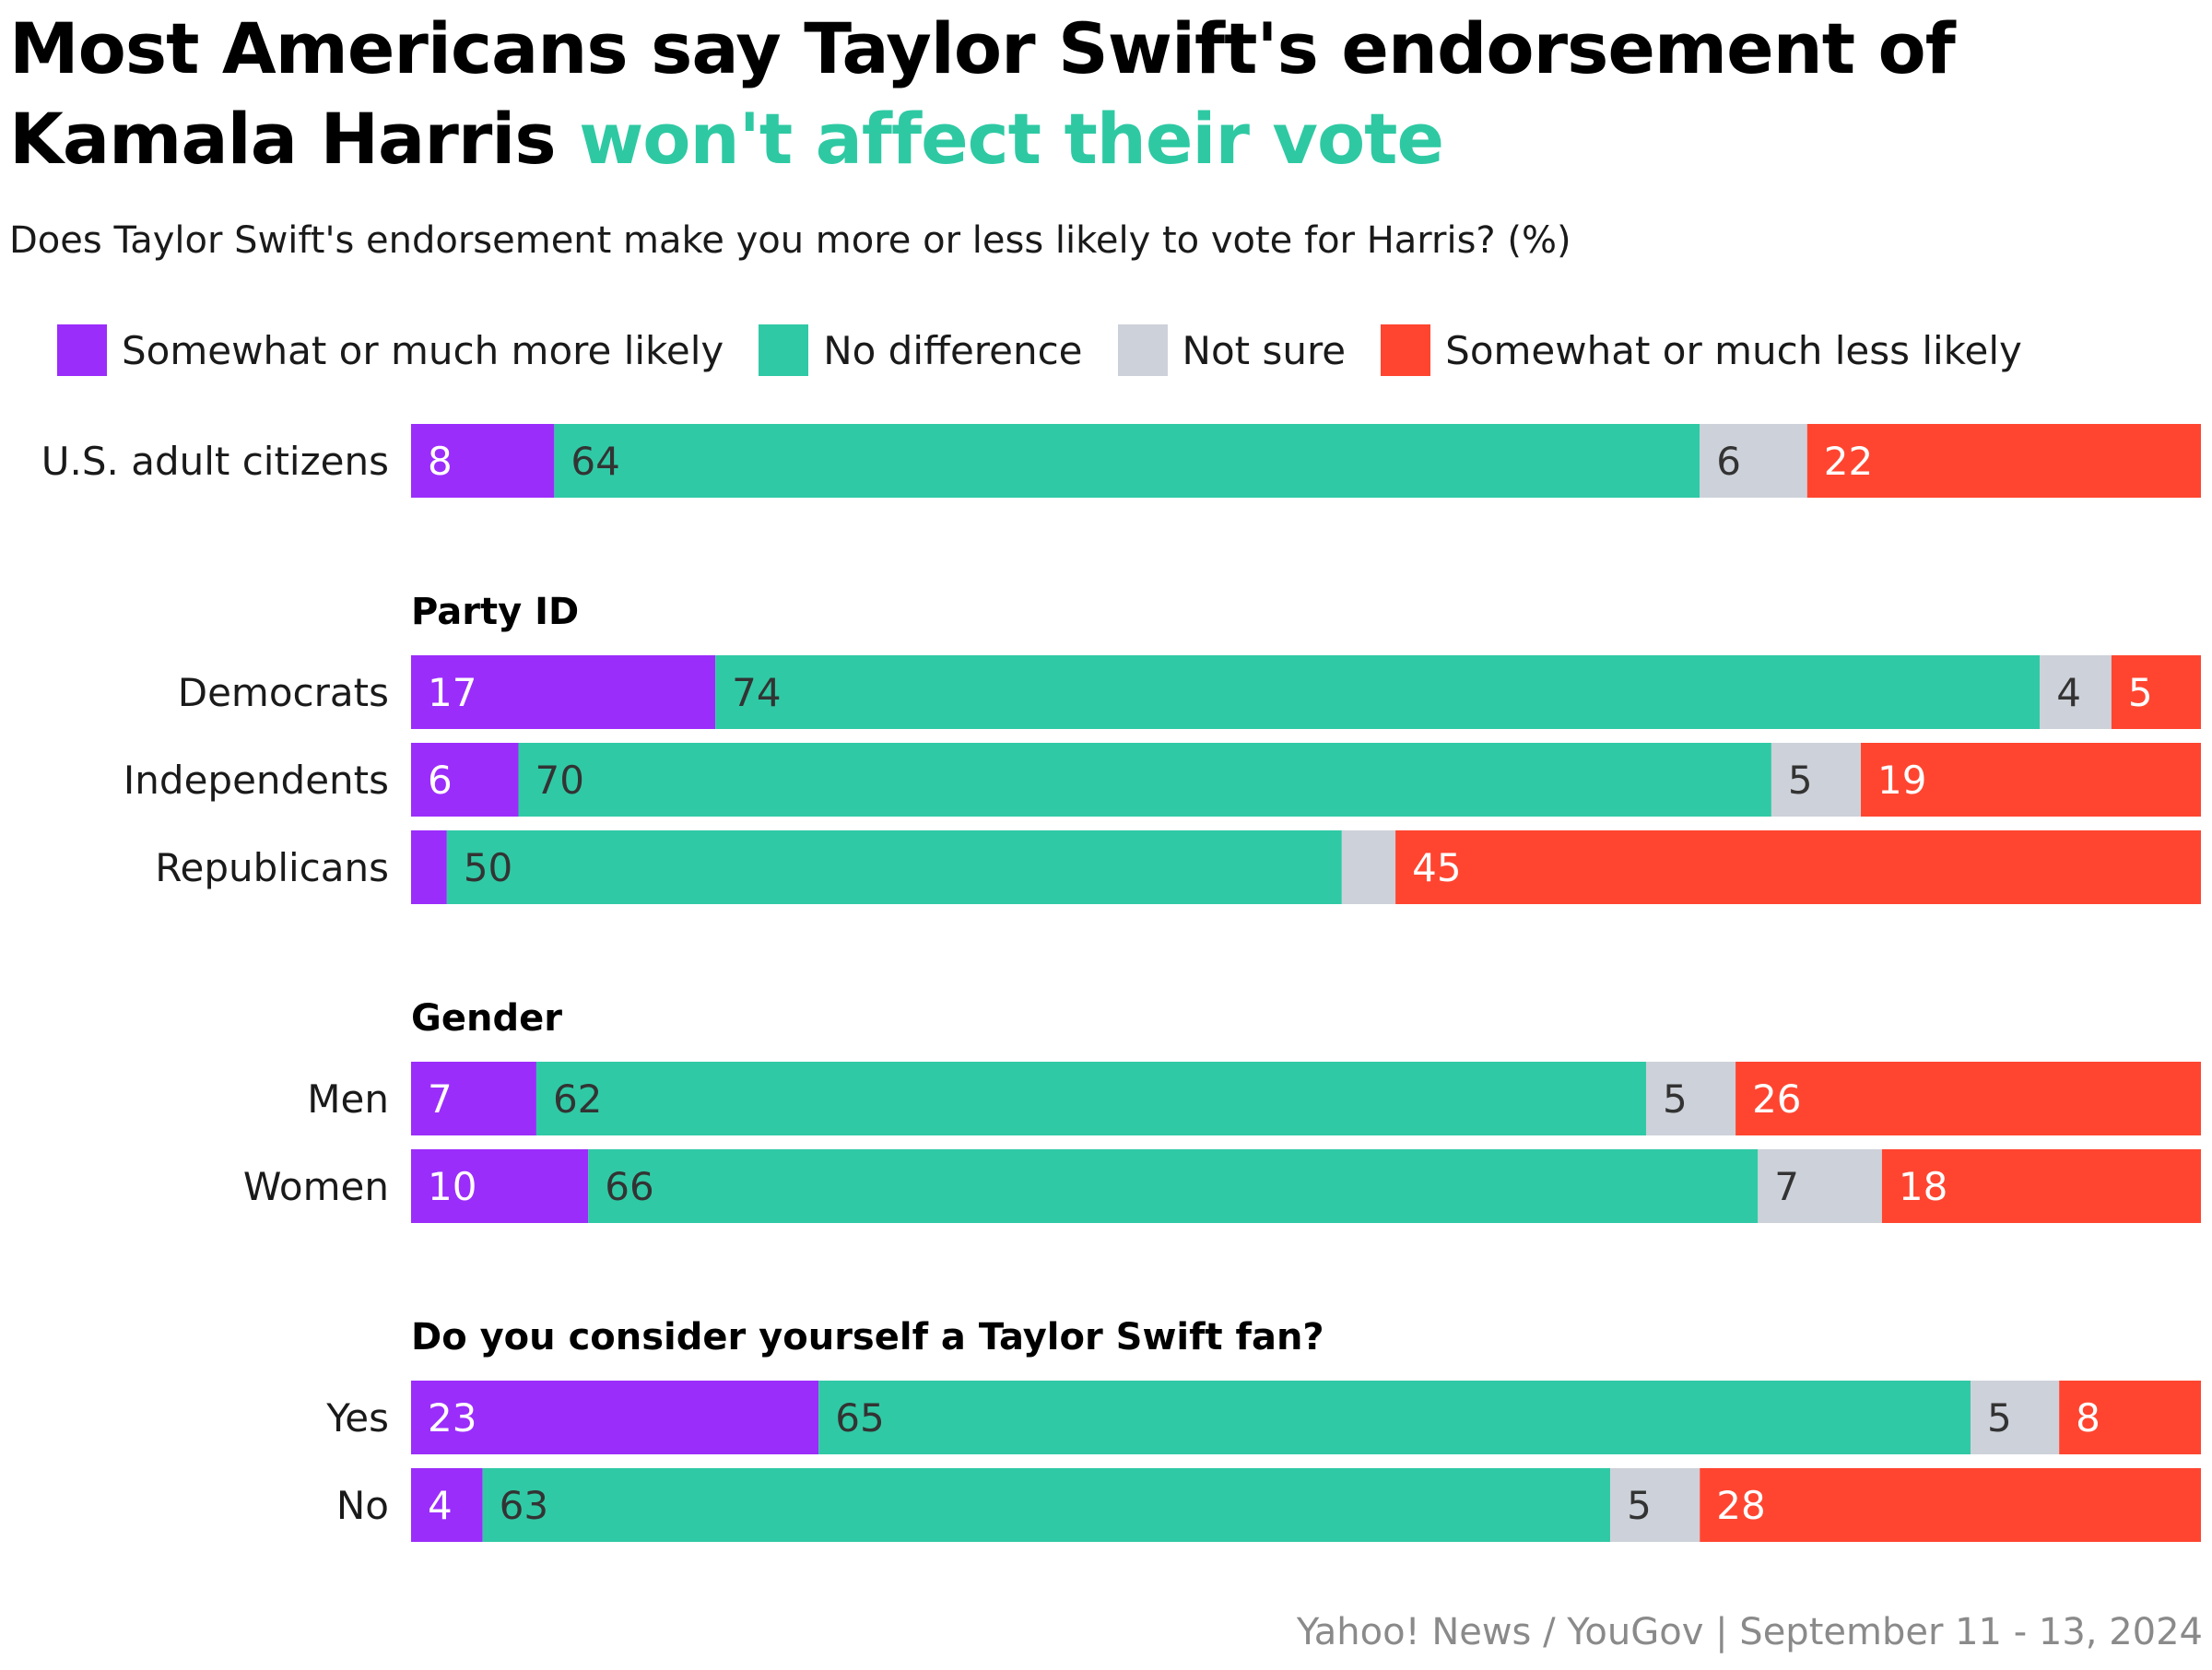 The width and height of the screenshot is (2212, 1670). Describe the element at coordinates (316, 1186) in the screenshot. I see `row-label: Women` at that location.